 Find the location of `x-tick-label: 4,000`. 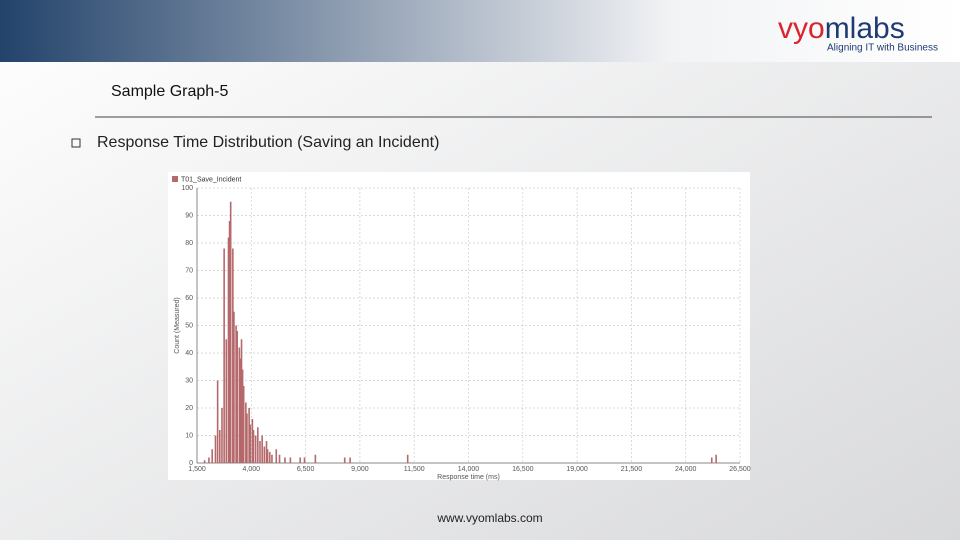

x-tick-label: 4,000 is located at coordinates (252, 469).